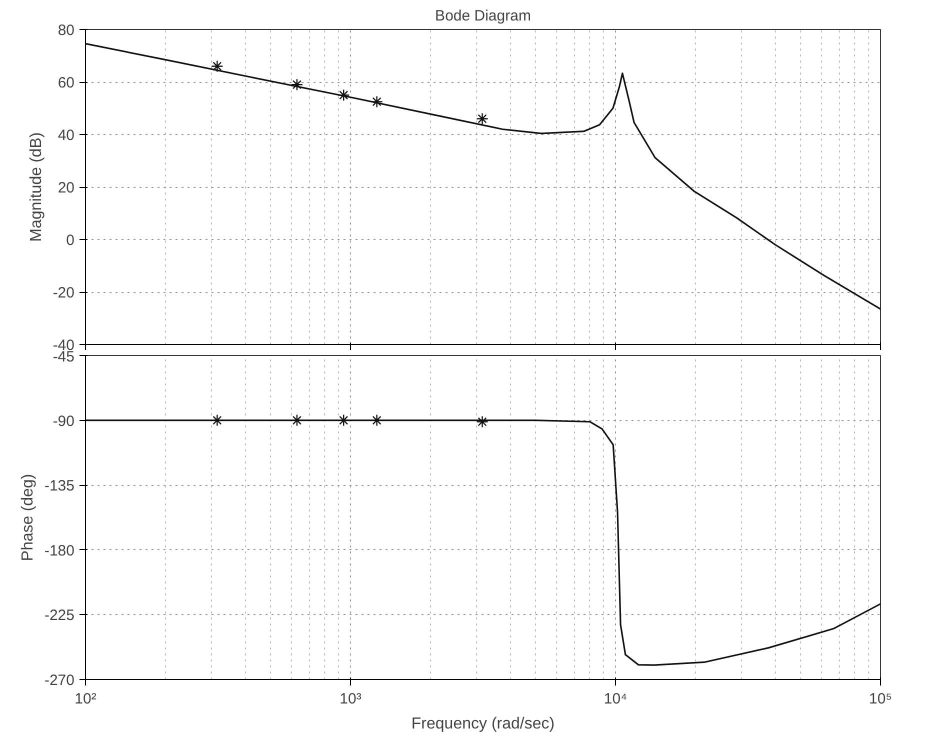  What do you see at coordinates (63, 421) in the screenshot?
I see `y-tick-label: -90` at bounding box center [63, 421].